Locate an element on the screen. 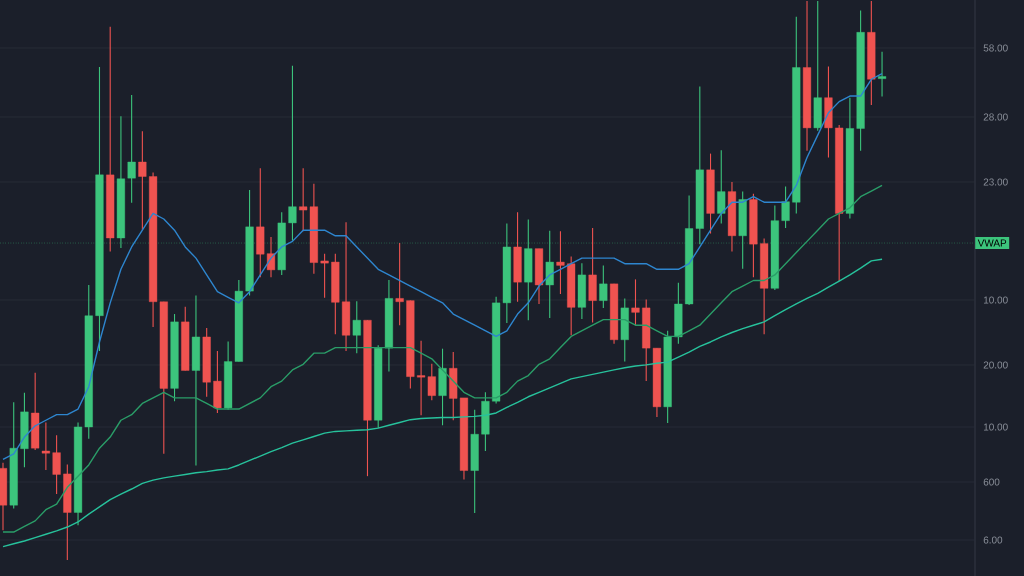  text: 23.00 is located at coordinates (995, 182).